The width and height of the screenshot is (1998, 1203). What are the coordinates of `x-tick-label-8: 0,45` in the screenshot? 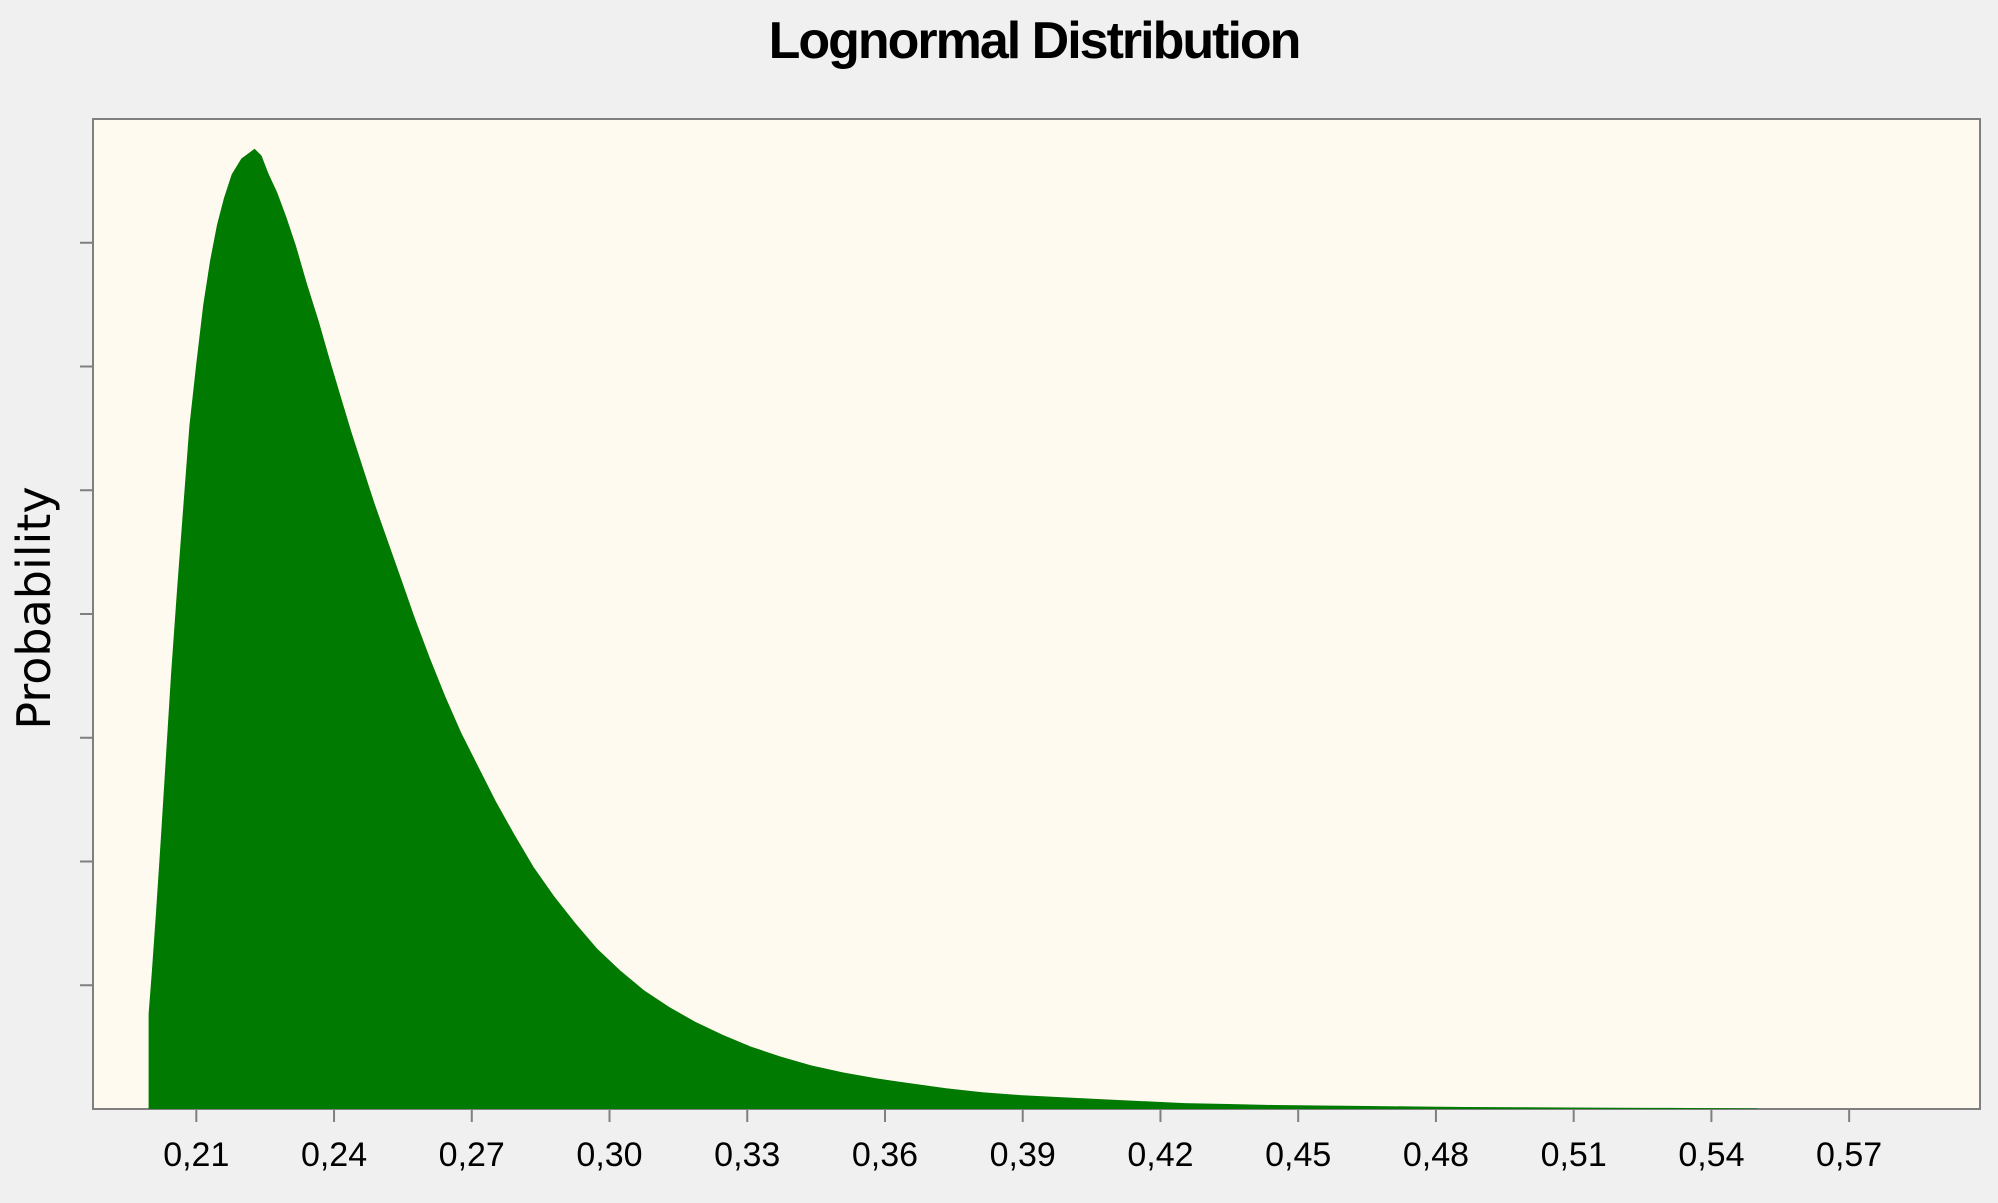 It's located at (1298, 1155).